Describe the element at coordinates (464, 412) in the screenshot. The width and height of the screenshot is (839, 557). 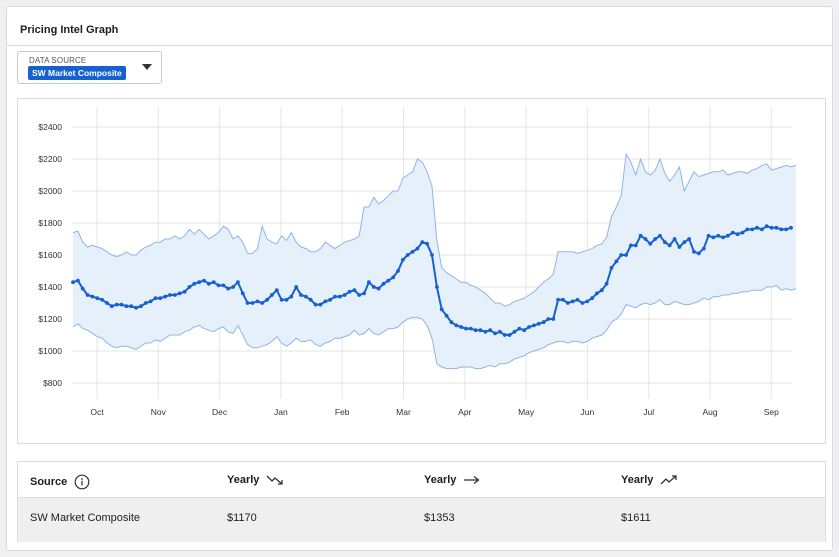
I see `x-tick-label: Apr` at that location.